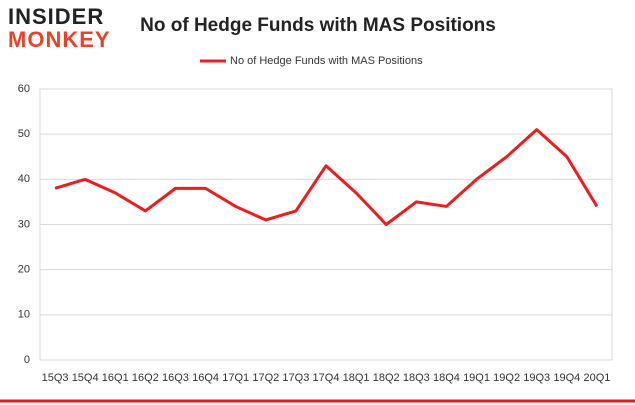 The image size is (635, 405). What do you see at coordinates (205, 378) in the screenshot?
I see `x-tick-label: 16Q4` at bounding box center [205, 378].